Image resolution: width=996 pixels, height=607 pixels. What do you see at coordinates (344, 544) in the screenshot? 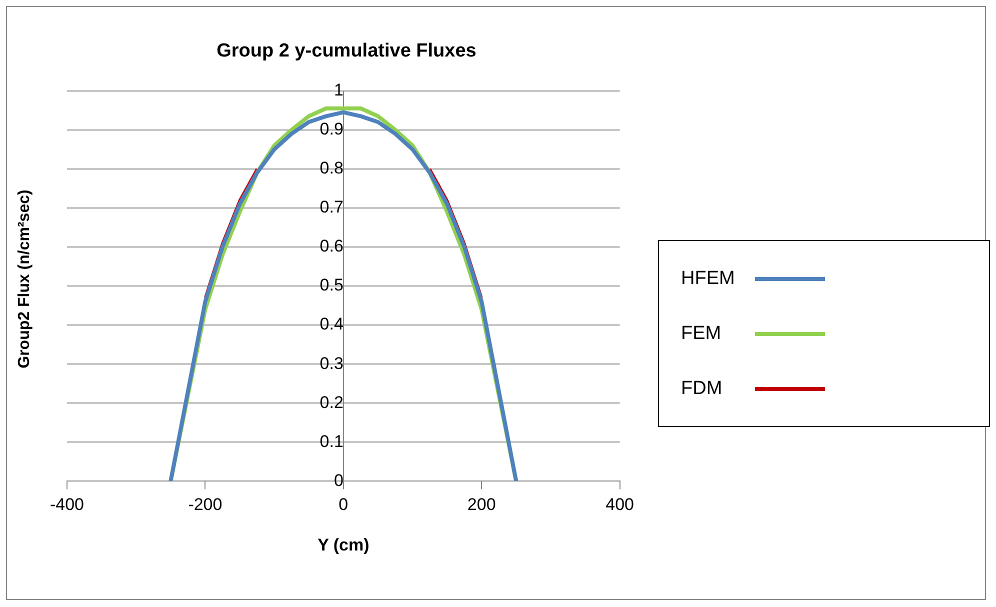
I see `x-axis-title: Y (cm)` at bounding box center [344, 544].